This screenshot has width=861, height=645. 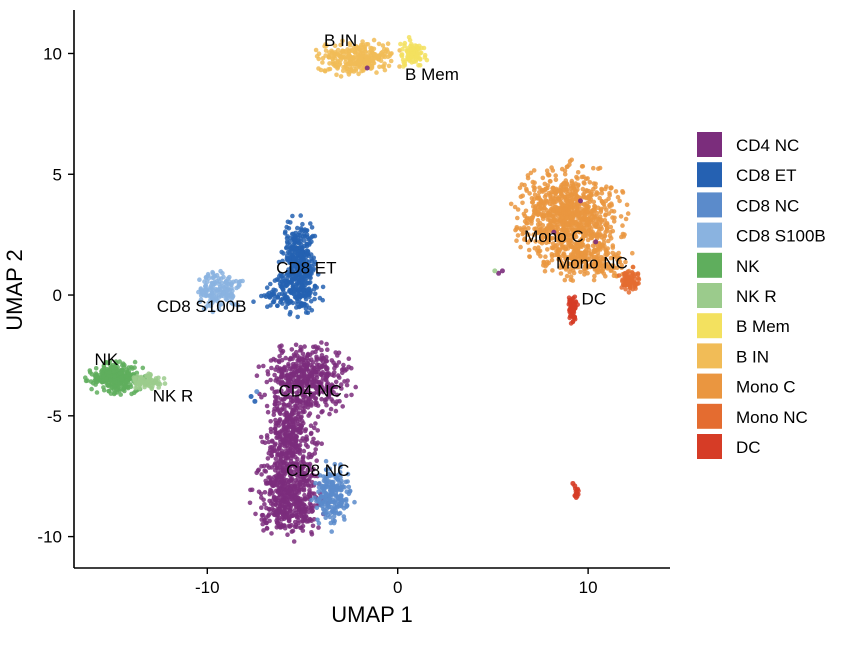 What do you see at coordinates (202, 306) in the screenshot?
I see `cluster-label: CD8 S100B` at bounding box center [202, 306].